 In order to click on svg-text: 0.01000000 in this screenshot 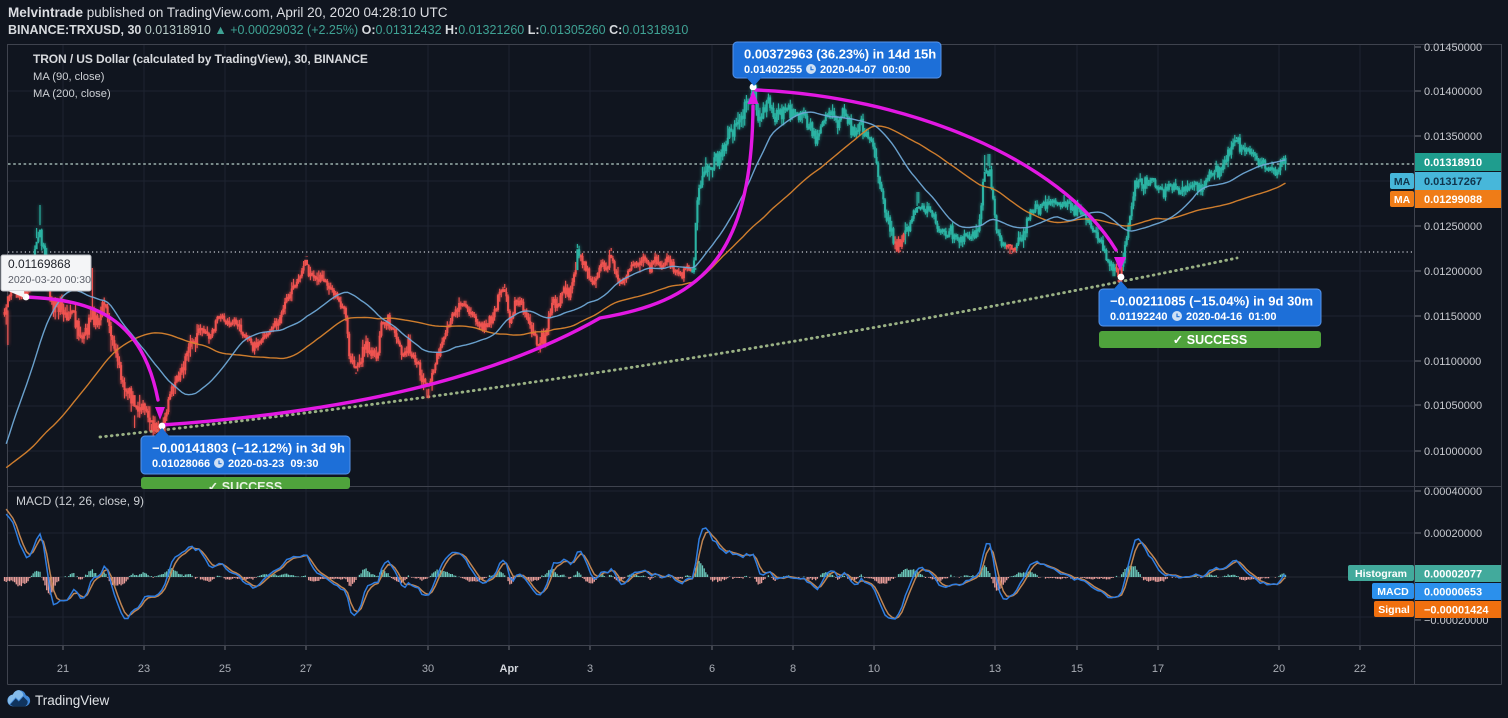, I will do `click(1453, 452)`.